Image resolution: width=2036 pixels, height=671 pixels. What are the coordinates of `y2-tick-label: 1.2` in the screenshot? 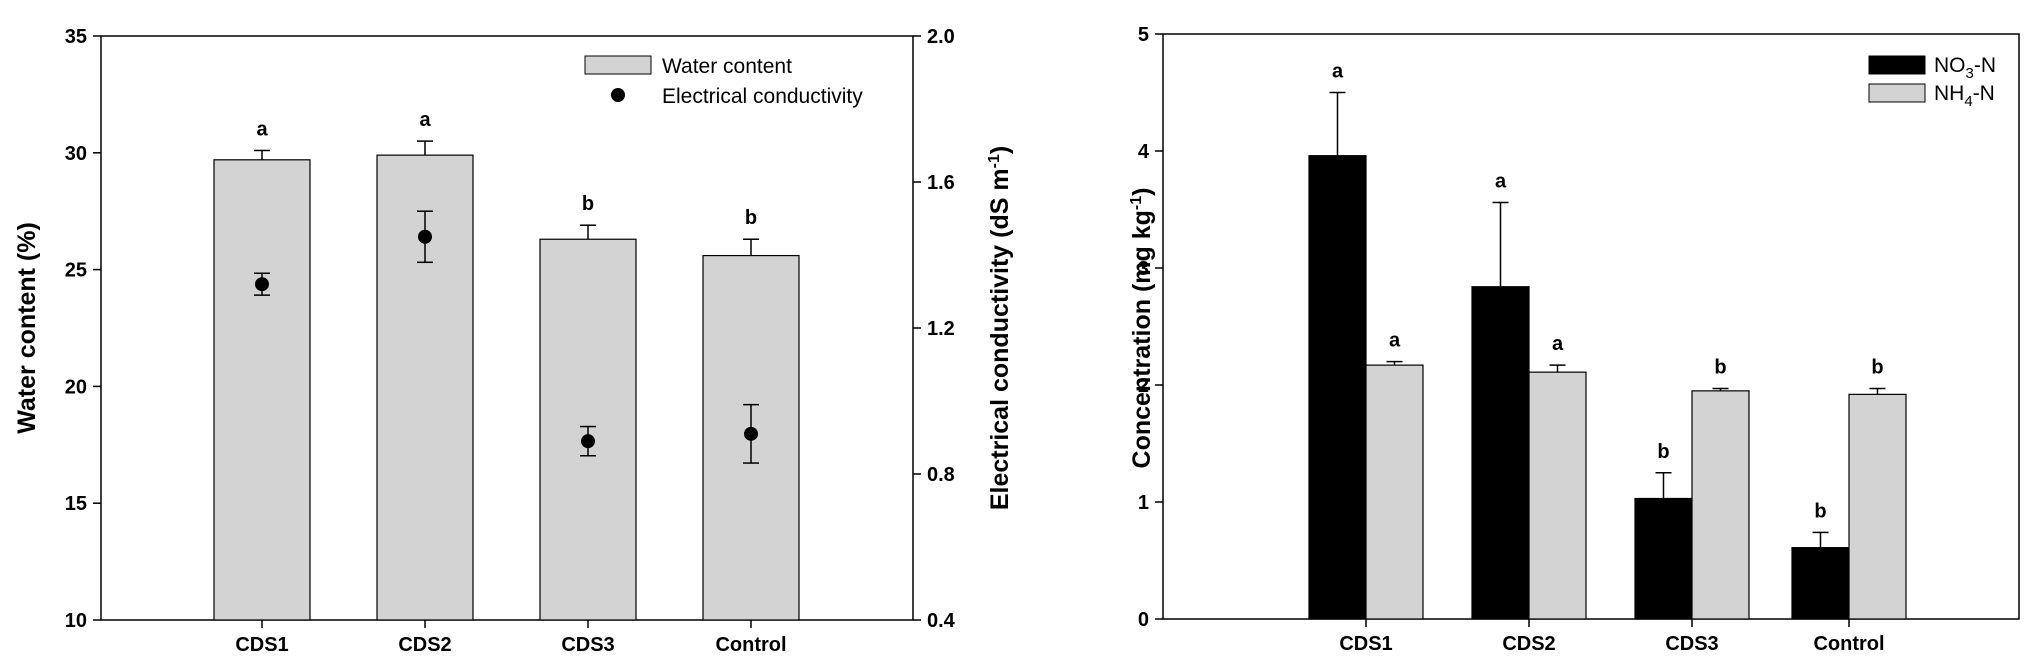 It's located at (941, 329).